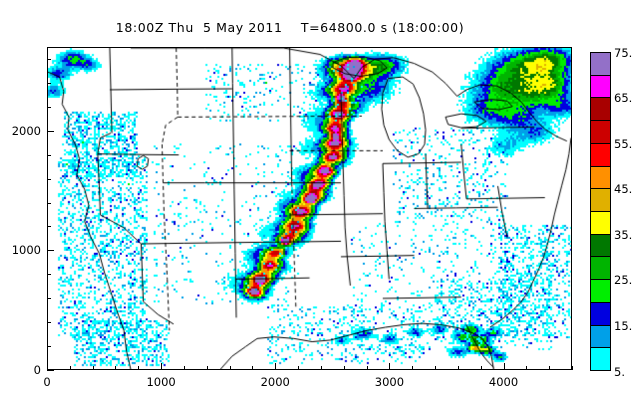  I want to click on ytick-label-1000: 1000, so click(26, 250).